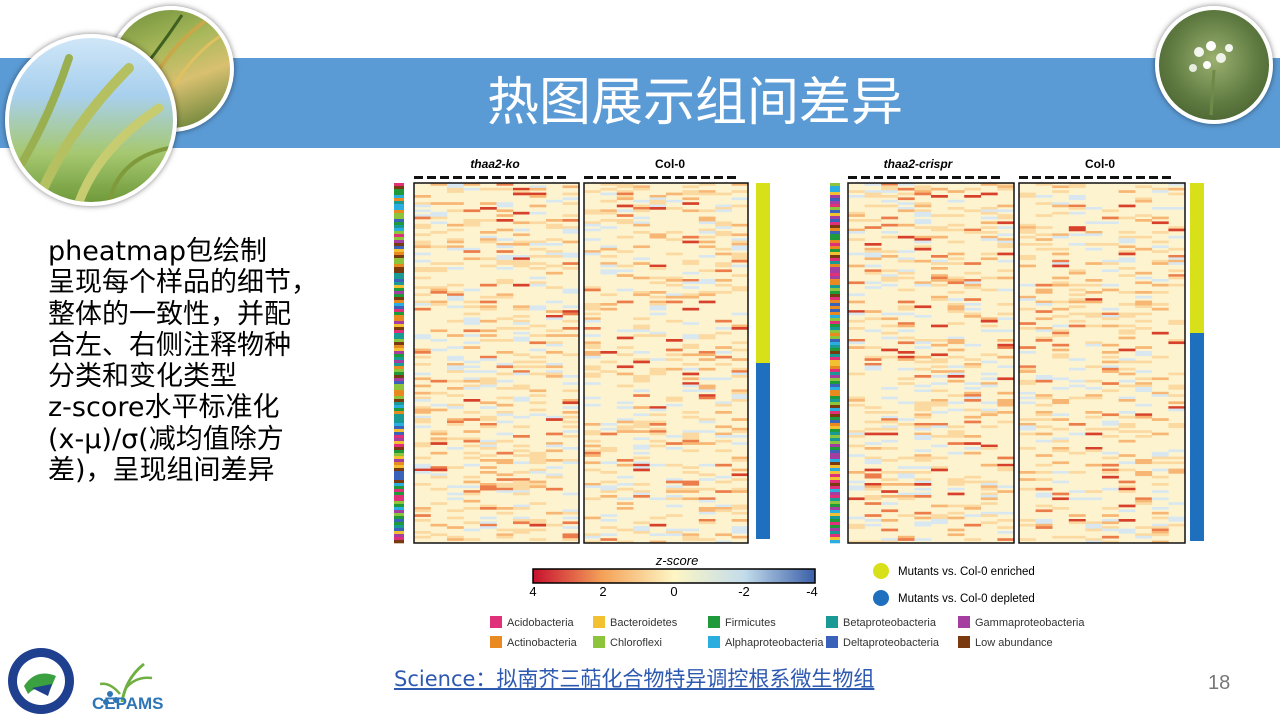  What do you see at coordinates (1102, 363) in the screenshot?
I see `heatmap-right-col0-border` at bounding box center [1102, 363].